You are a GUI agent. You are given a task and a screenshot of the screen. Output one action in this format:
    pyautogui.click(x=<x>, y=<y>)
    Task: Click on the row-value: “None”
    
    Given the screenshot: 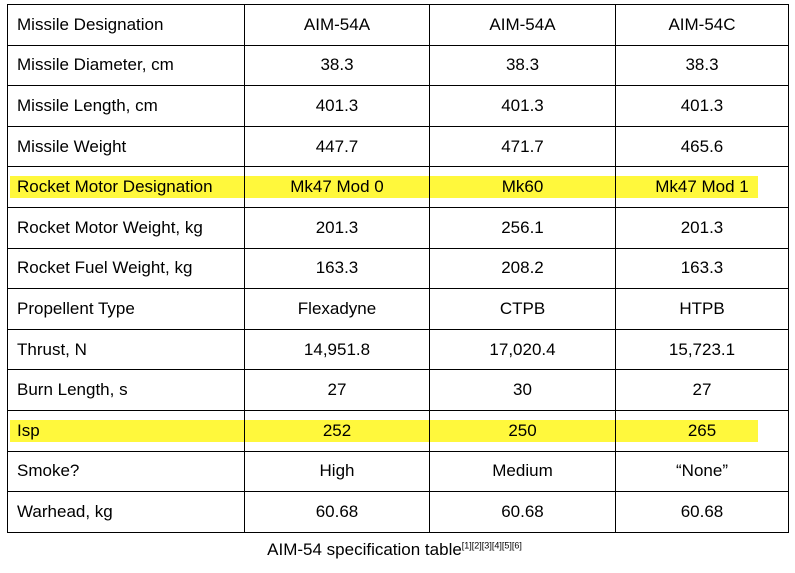 What is the action you would take?
    pyautogui.click(x=702, y=471)
    